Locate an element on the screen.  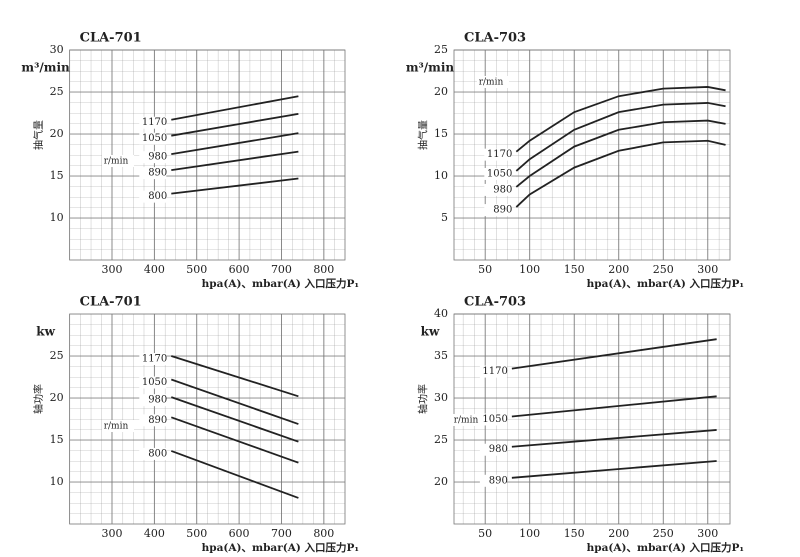
y-tick-label: 35 is located at coordinates (441, 355).